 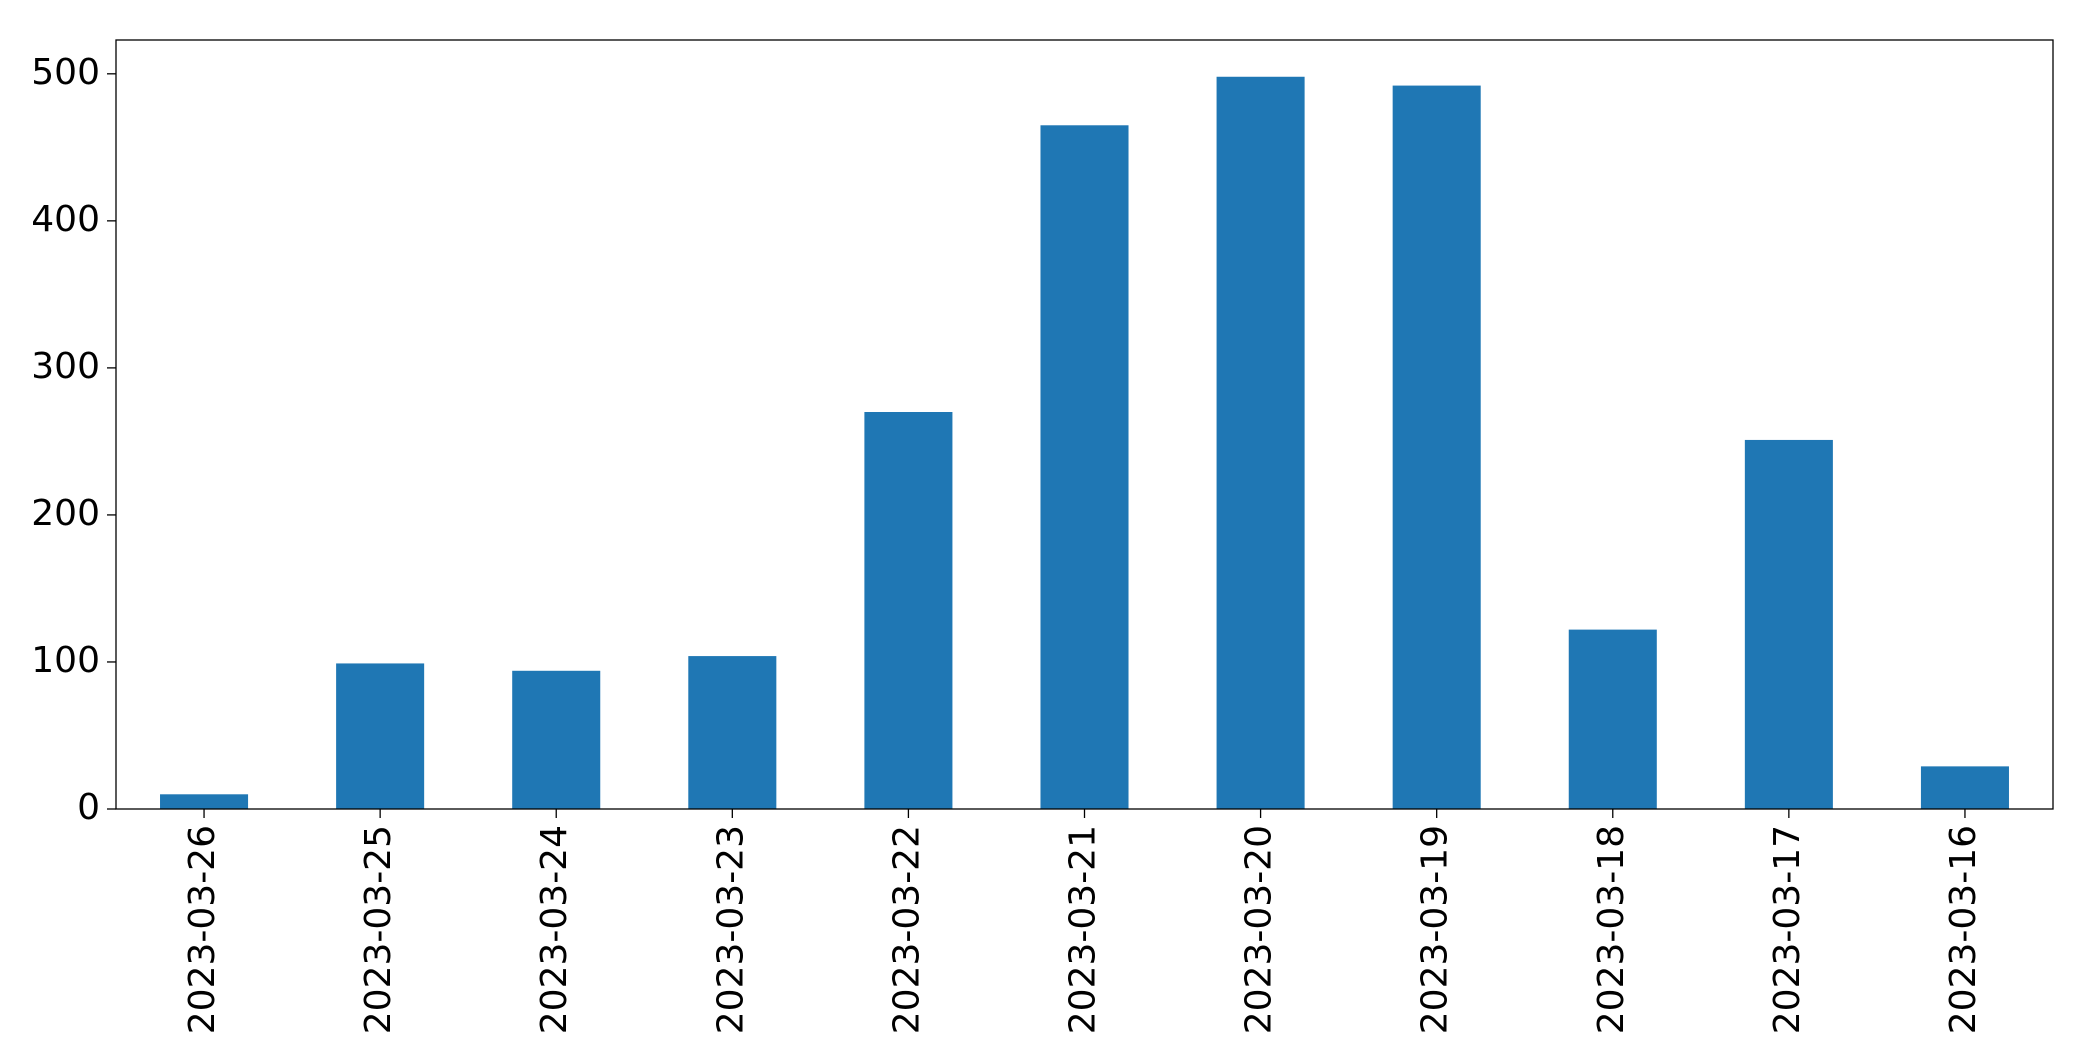 What do you see at coordinates (378, 929) in the screenshot?
I see `x-tick-label: 2023-03-25` at bounding box center [378, 929].